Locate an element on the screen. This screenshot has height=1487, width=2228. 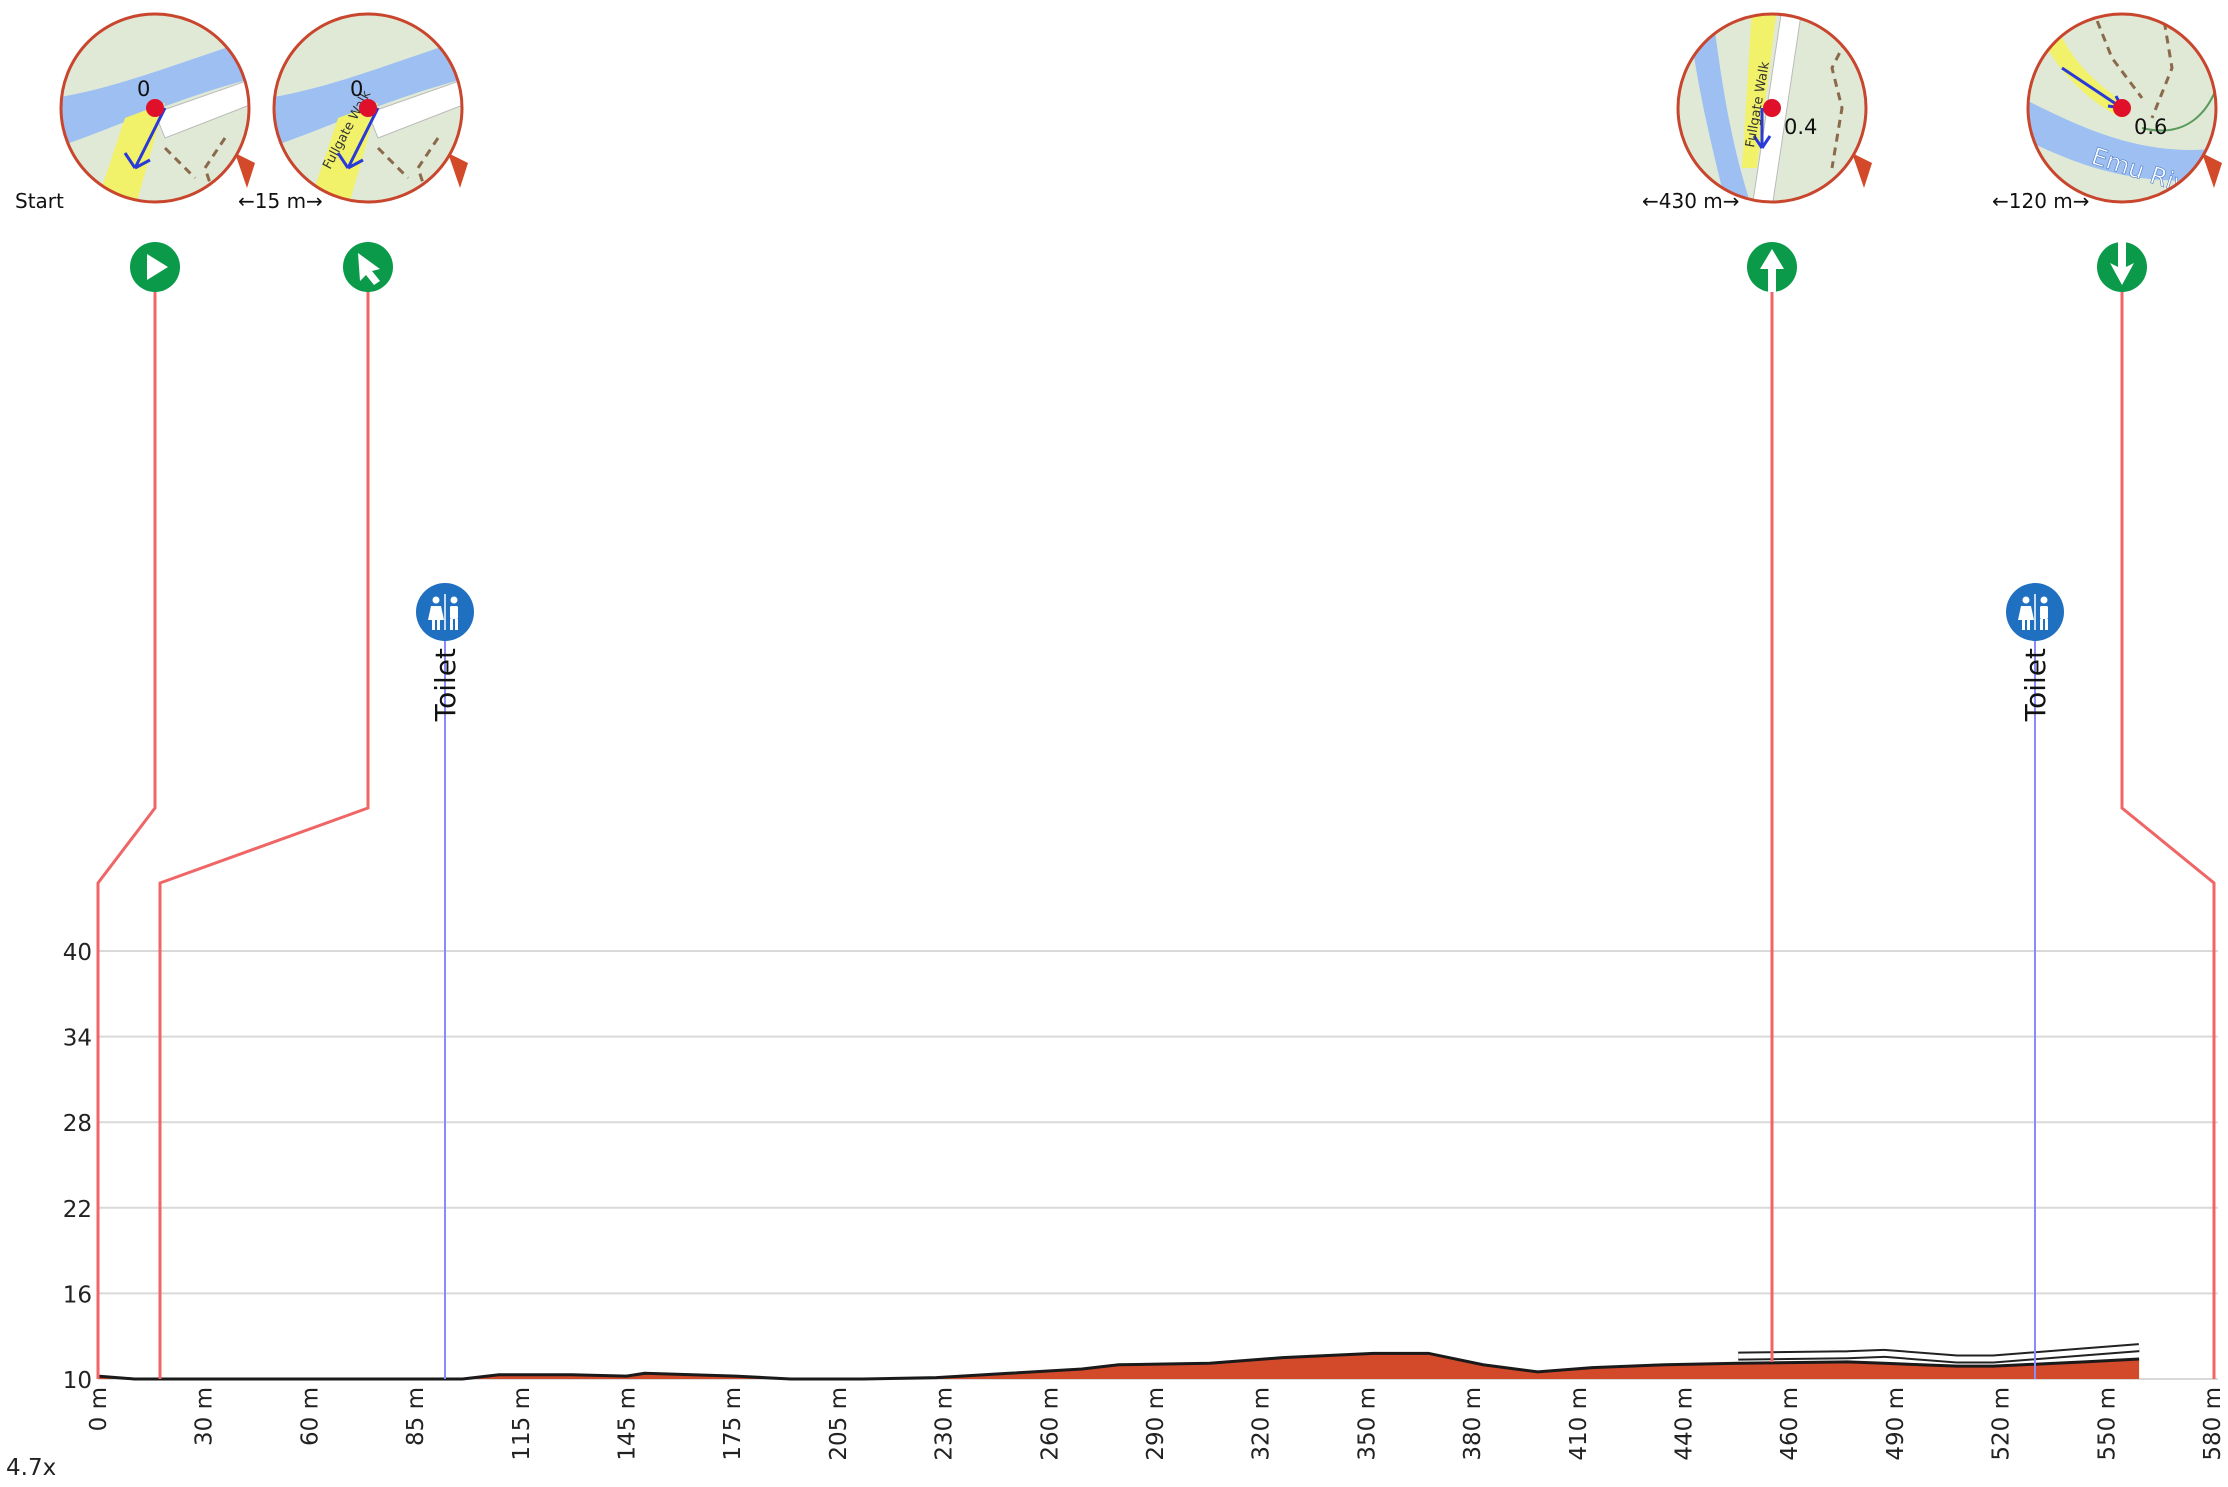
y-tick-label: 10 is located at coordinates (77, 1381).